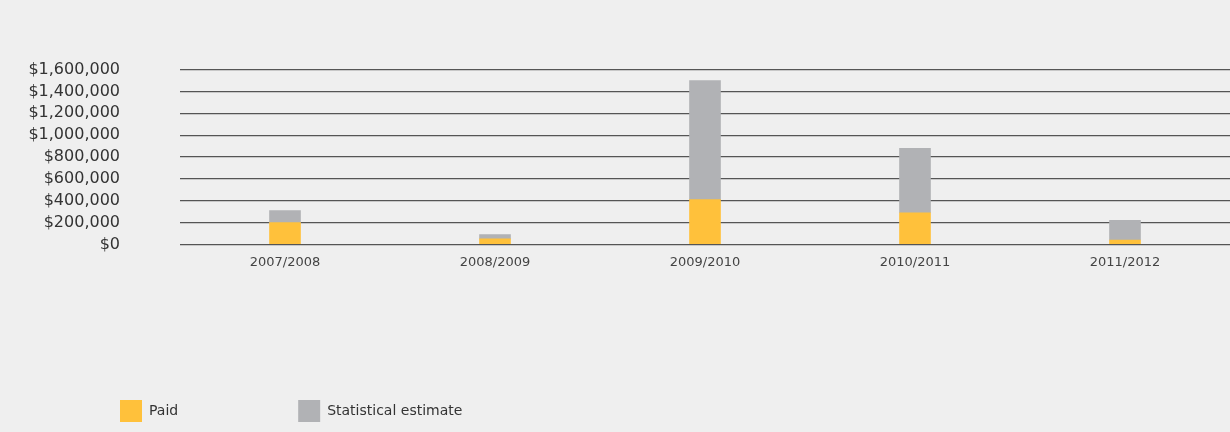 Image resolution: width=1230 pixels, height=432 pixels. What do you see at coordinates (285, 261) in the screenshot?
I see `x-tick-label: 2007/2008` at bounding box center [285, 261].